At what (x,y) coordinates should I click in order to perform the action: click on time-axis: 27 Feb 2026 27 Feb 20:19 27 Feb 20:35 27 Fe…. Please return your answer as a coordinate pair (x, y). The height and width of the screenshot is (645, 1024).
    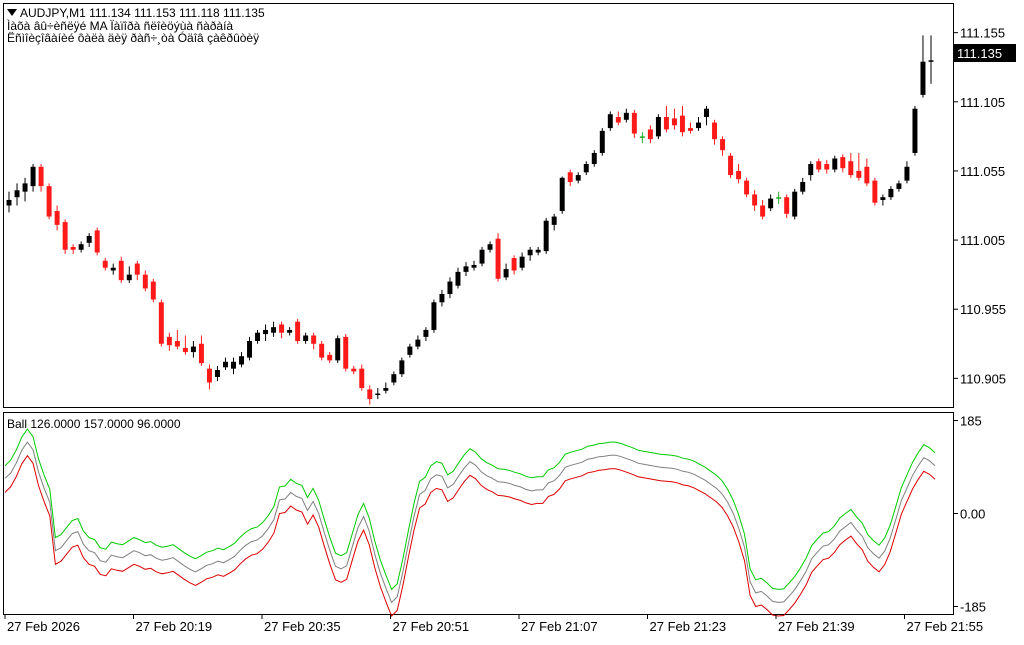
    Looking at the image, I should click on (493, 624).